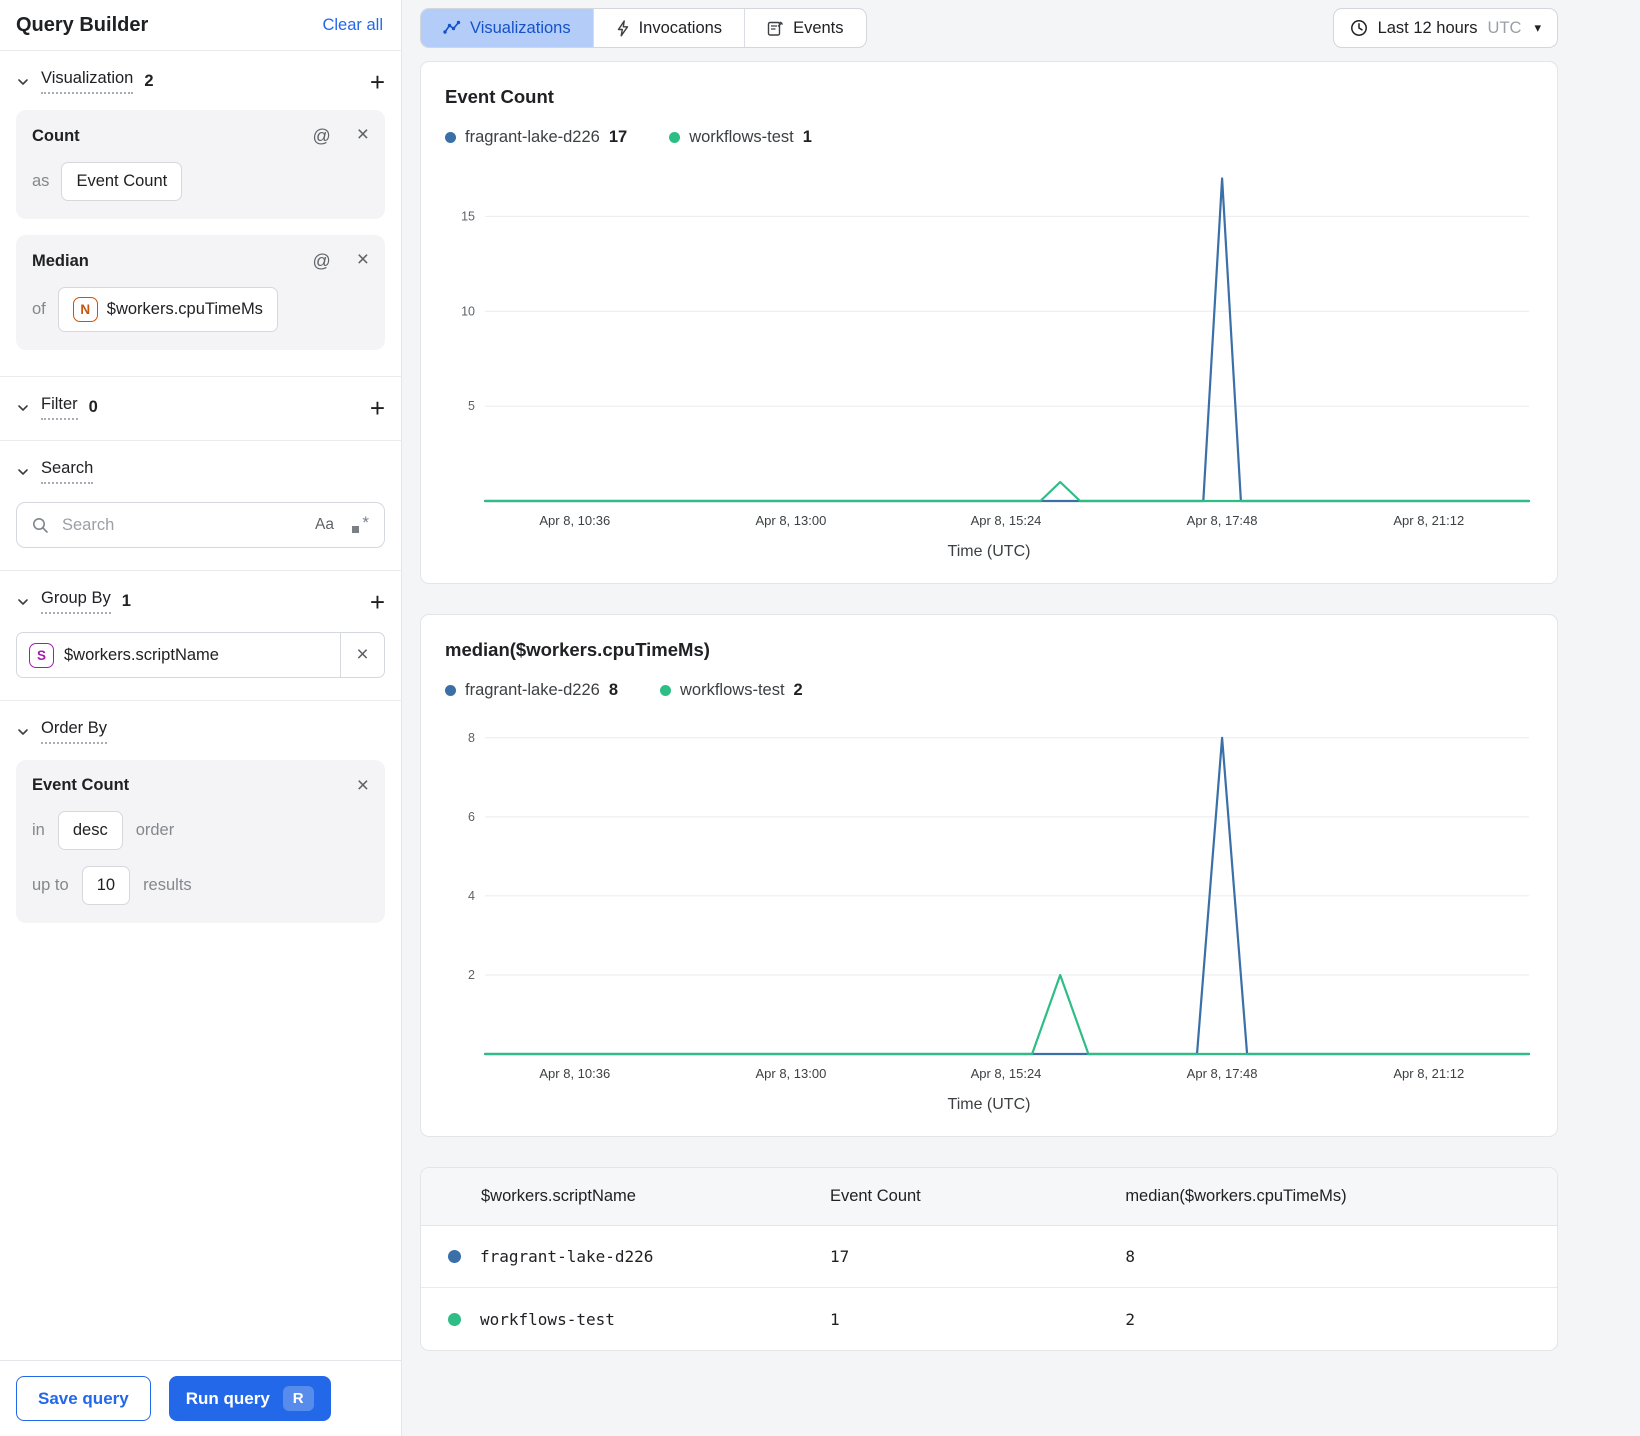 Image resolution: width=1640 pixels, height=1436 pixels. Describe the element at coordinates (41, 181) in the screenshot. I see `as-label: as` at that location.